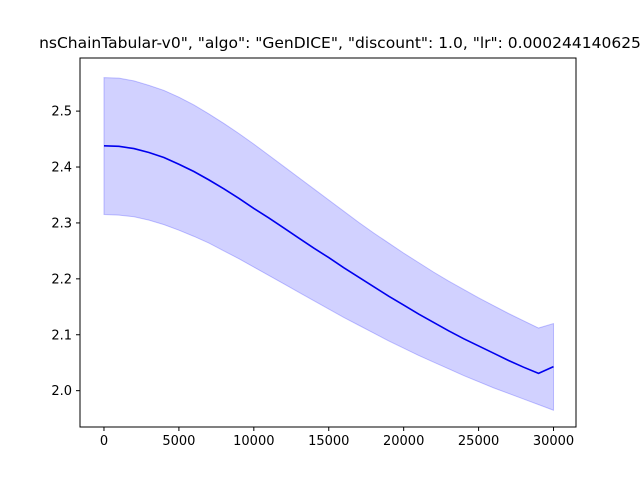 The image size is (640, 480). What do you see at coordinates (104, 441) in the screenshot?
I see `x-tick-label: 0` at bounding box center [104, 441].